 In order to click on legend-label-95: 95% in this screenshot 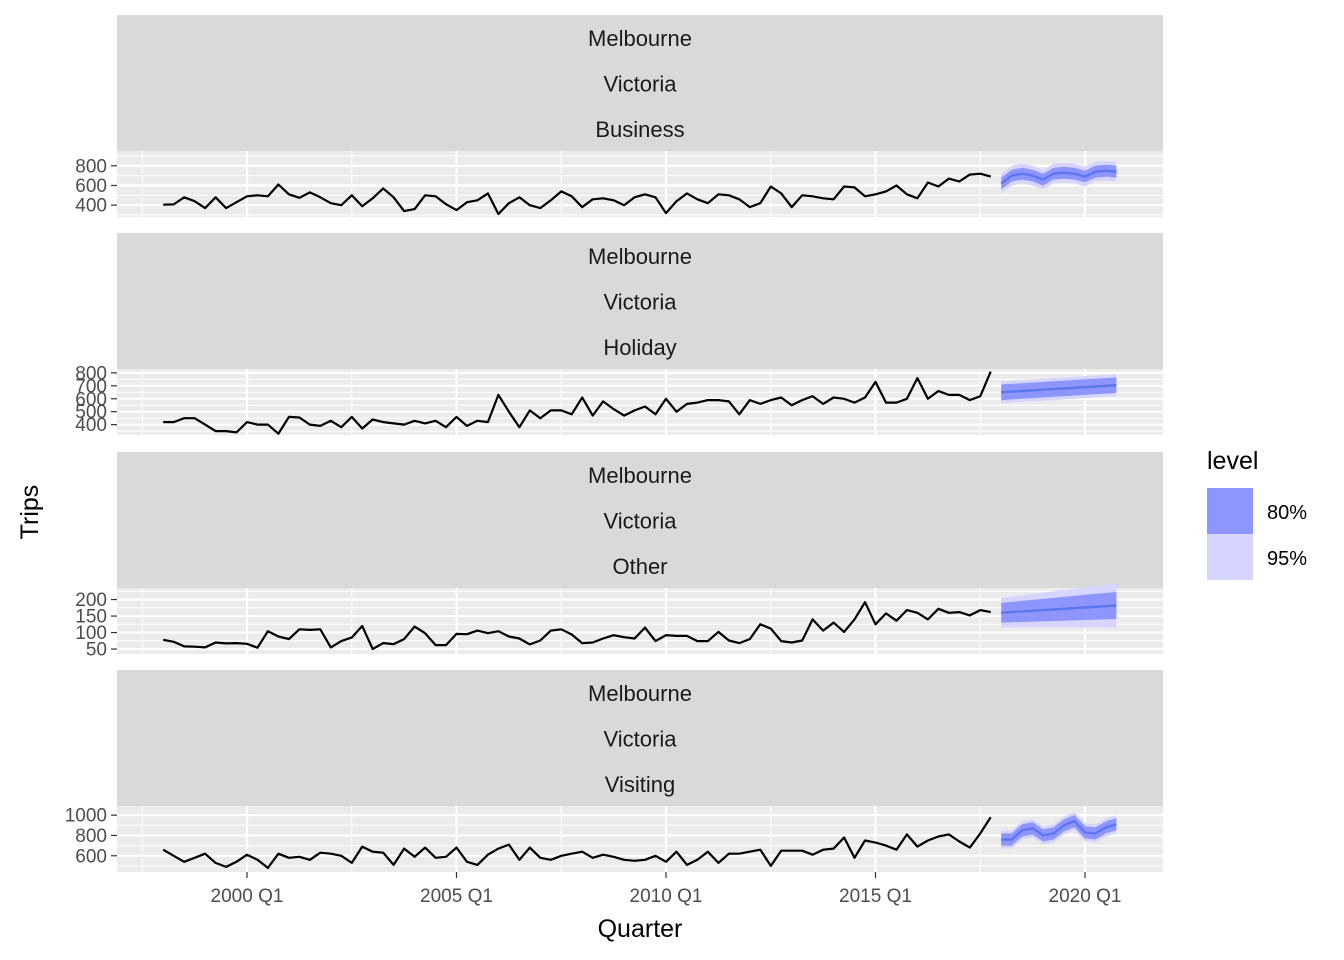, I will do `click(1287, 559)`.